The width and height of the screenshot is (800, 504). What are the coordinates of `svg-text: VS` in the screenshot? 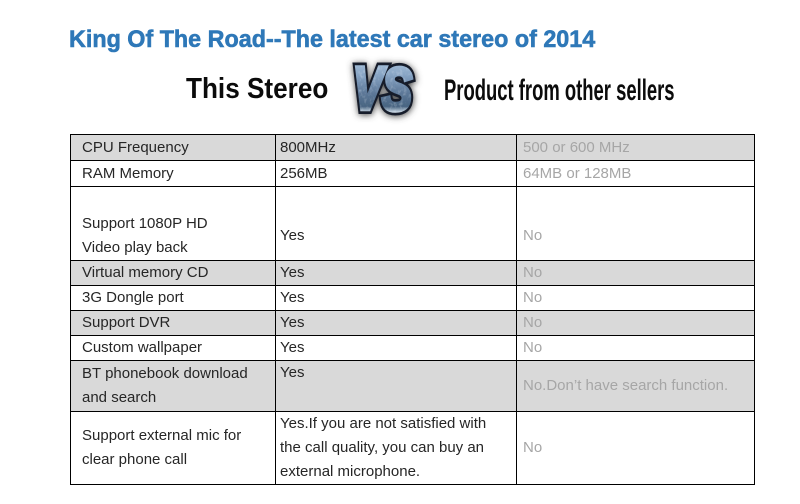 It's located at (382, 89).